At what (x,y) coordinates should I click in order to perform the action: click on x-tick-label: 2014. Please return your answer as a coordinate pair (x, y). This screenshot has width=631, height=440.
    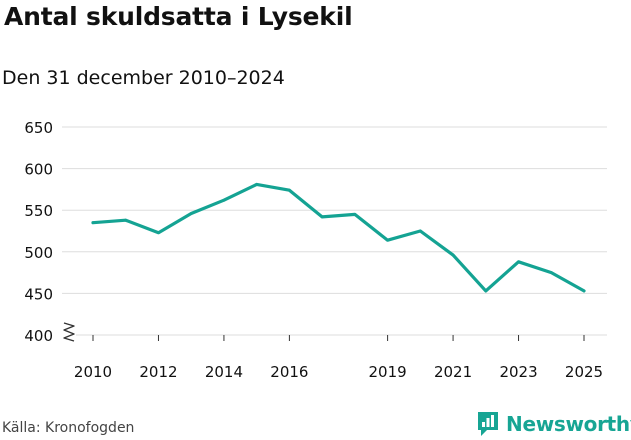
    Looking at the image, I should click on (224, 372).